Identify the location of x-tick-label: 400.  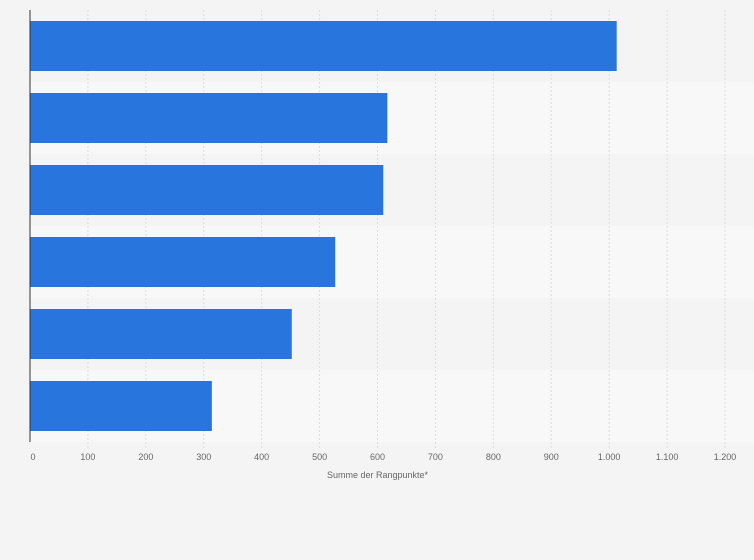
(261, 457).